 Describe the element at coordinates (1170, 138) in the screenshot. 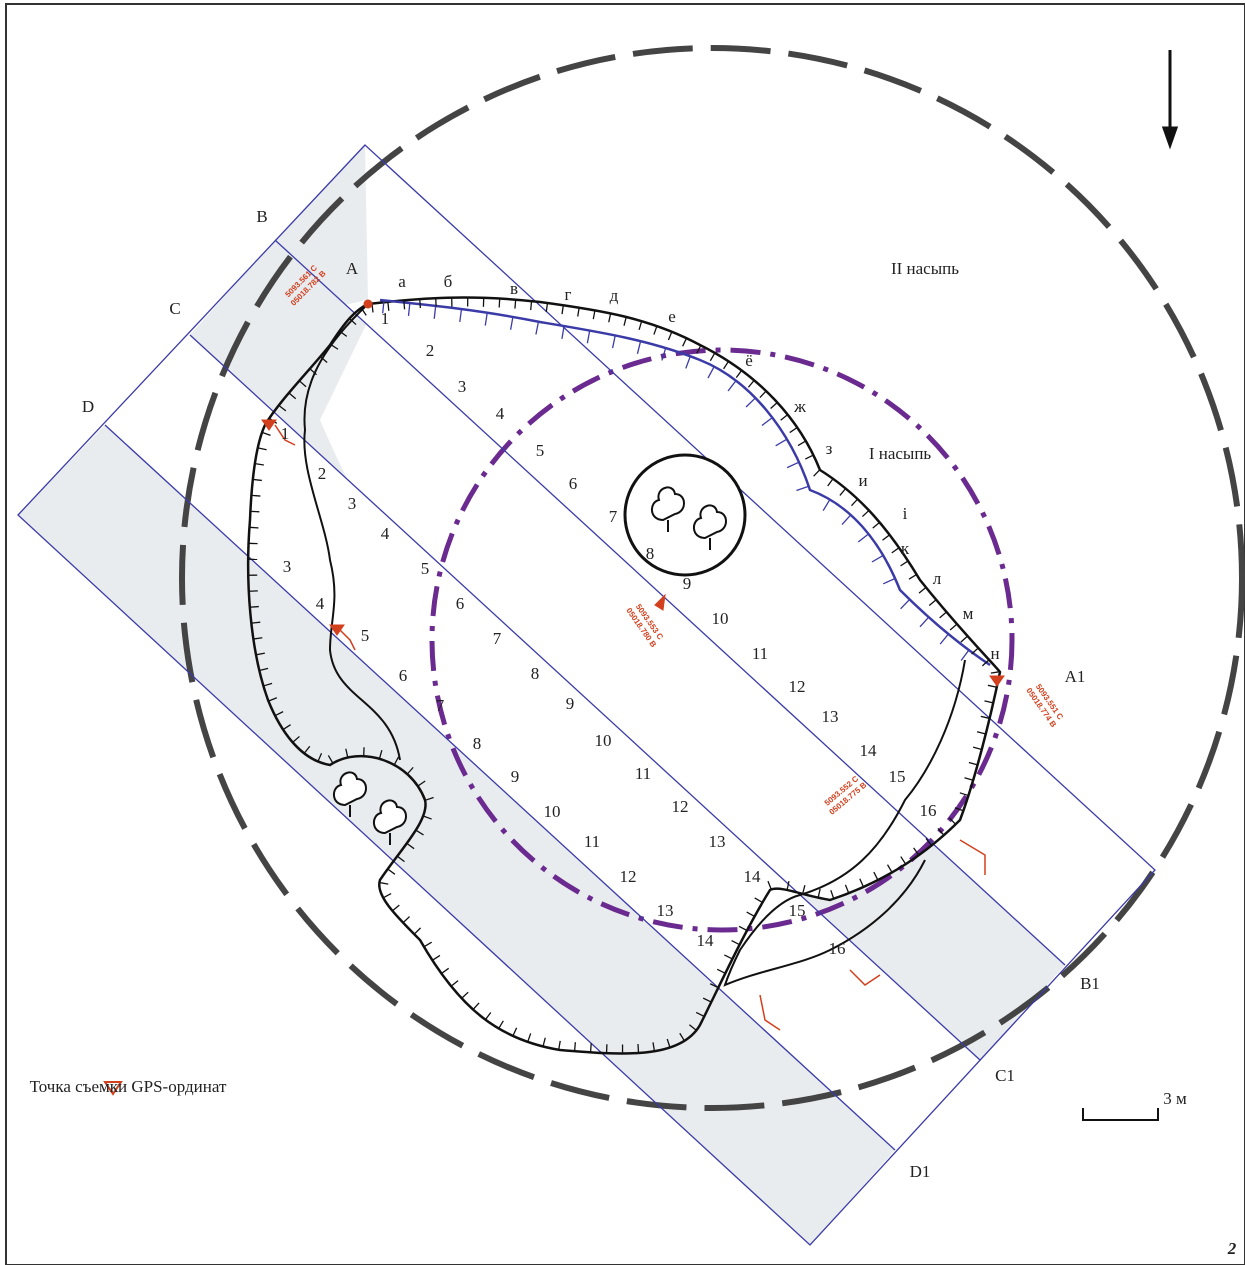

I see `north-arrow-head` at that location.